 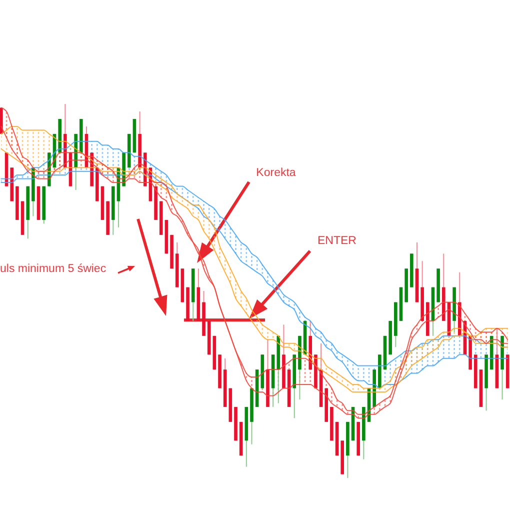 What do you see at coordinates (276, 173) in the screenshot?
I see `annotation: Korekta` at bounding box center [276, 173].